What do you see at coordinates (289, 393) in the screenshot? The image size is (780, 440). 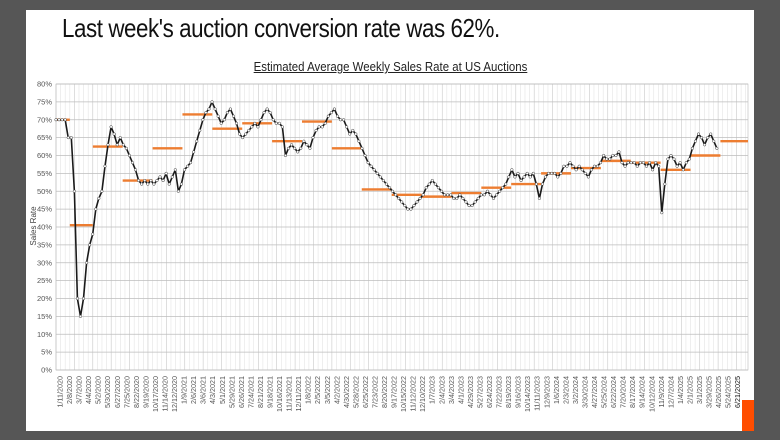 I see `x-tick-label: 11/13/2021` at bounding box center [289, 393].